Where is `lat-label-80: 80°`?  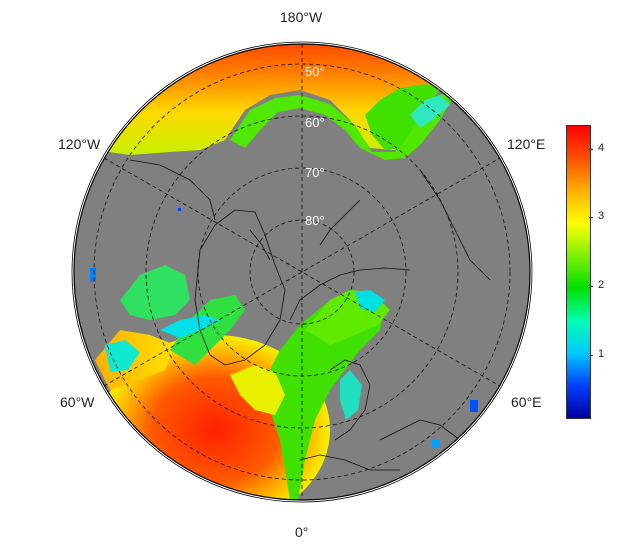
lat-label-80: 80° is located at coordinates (315, 220).